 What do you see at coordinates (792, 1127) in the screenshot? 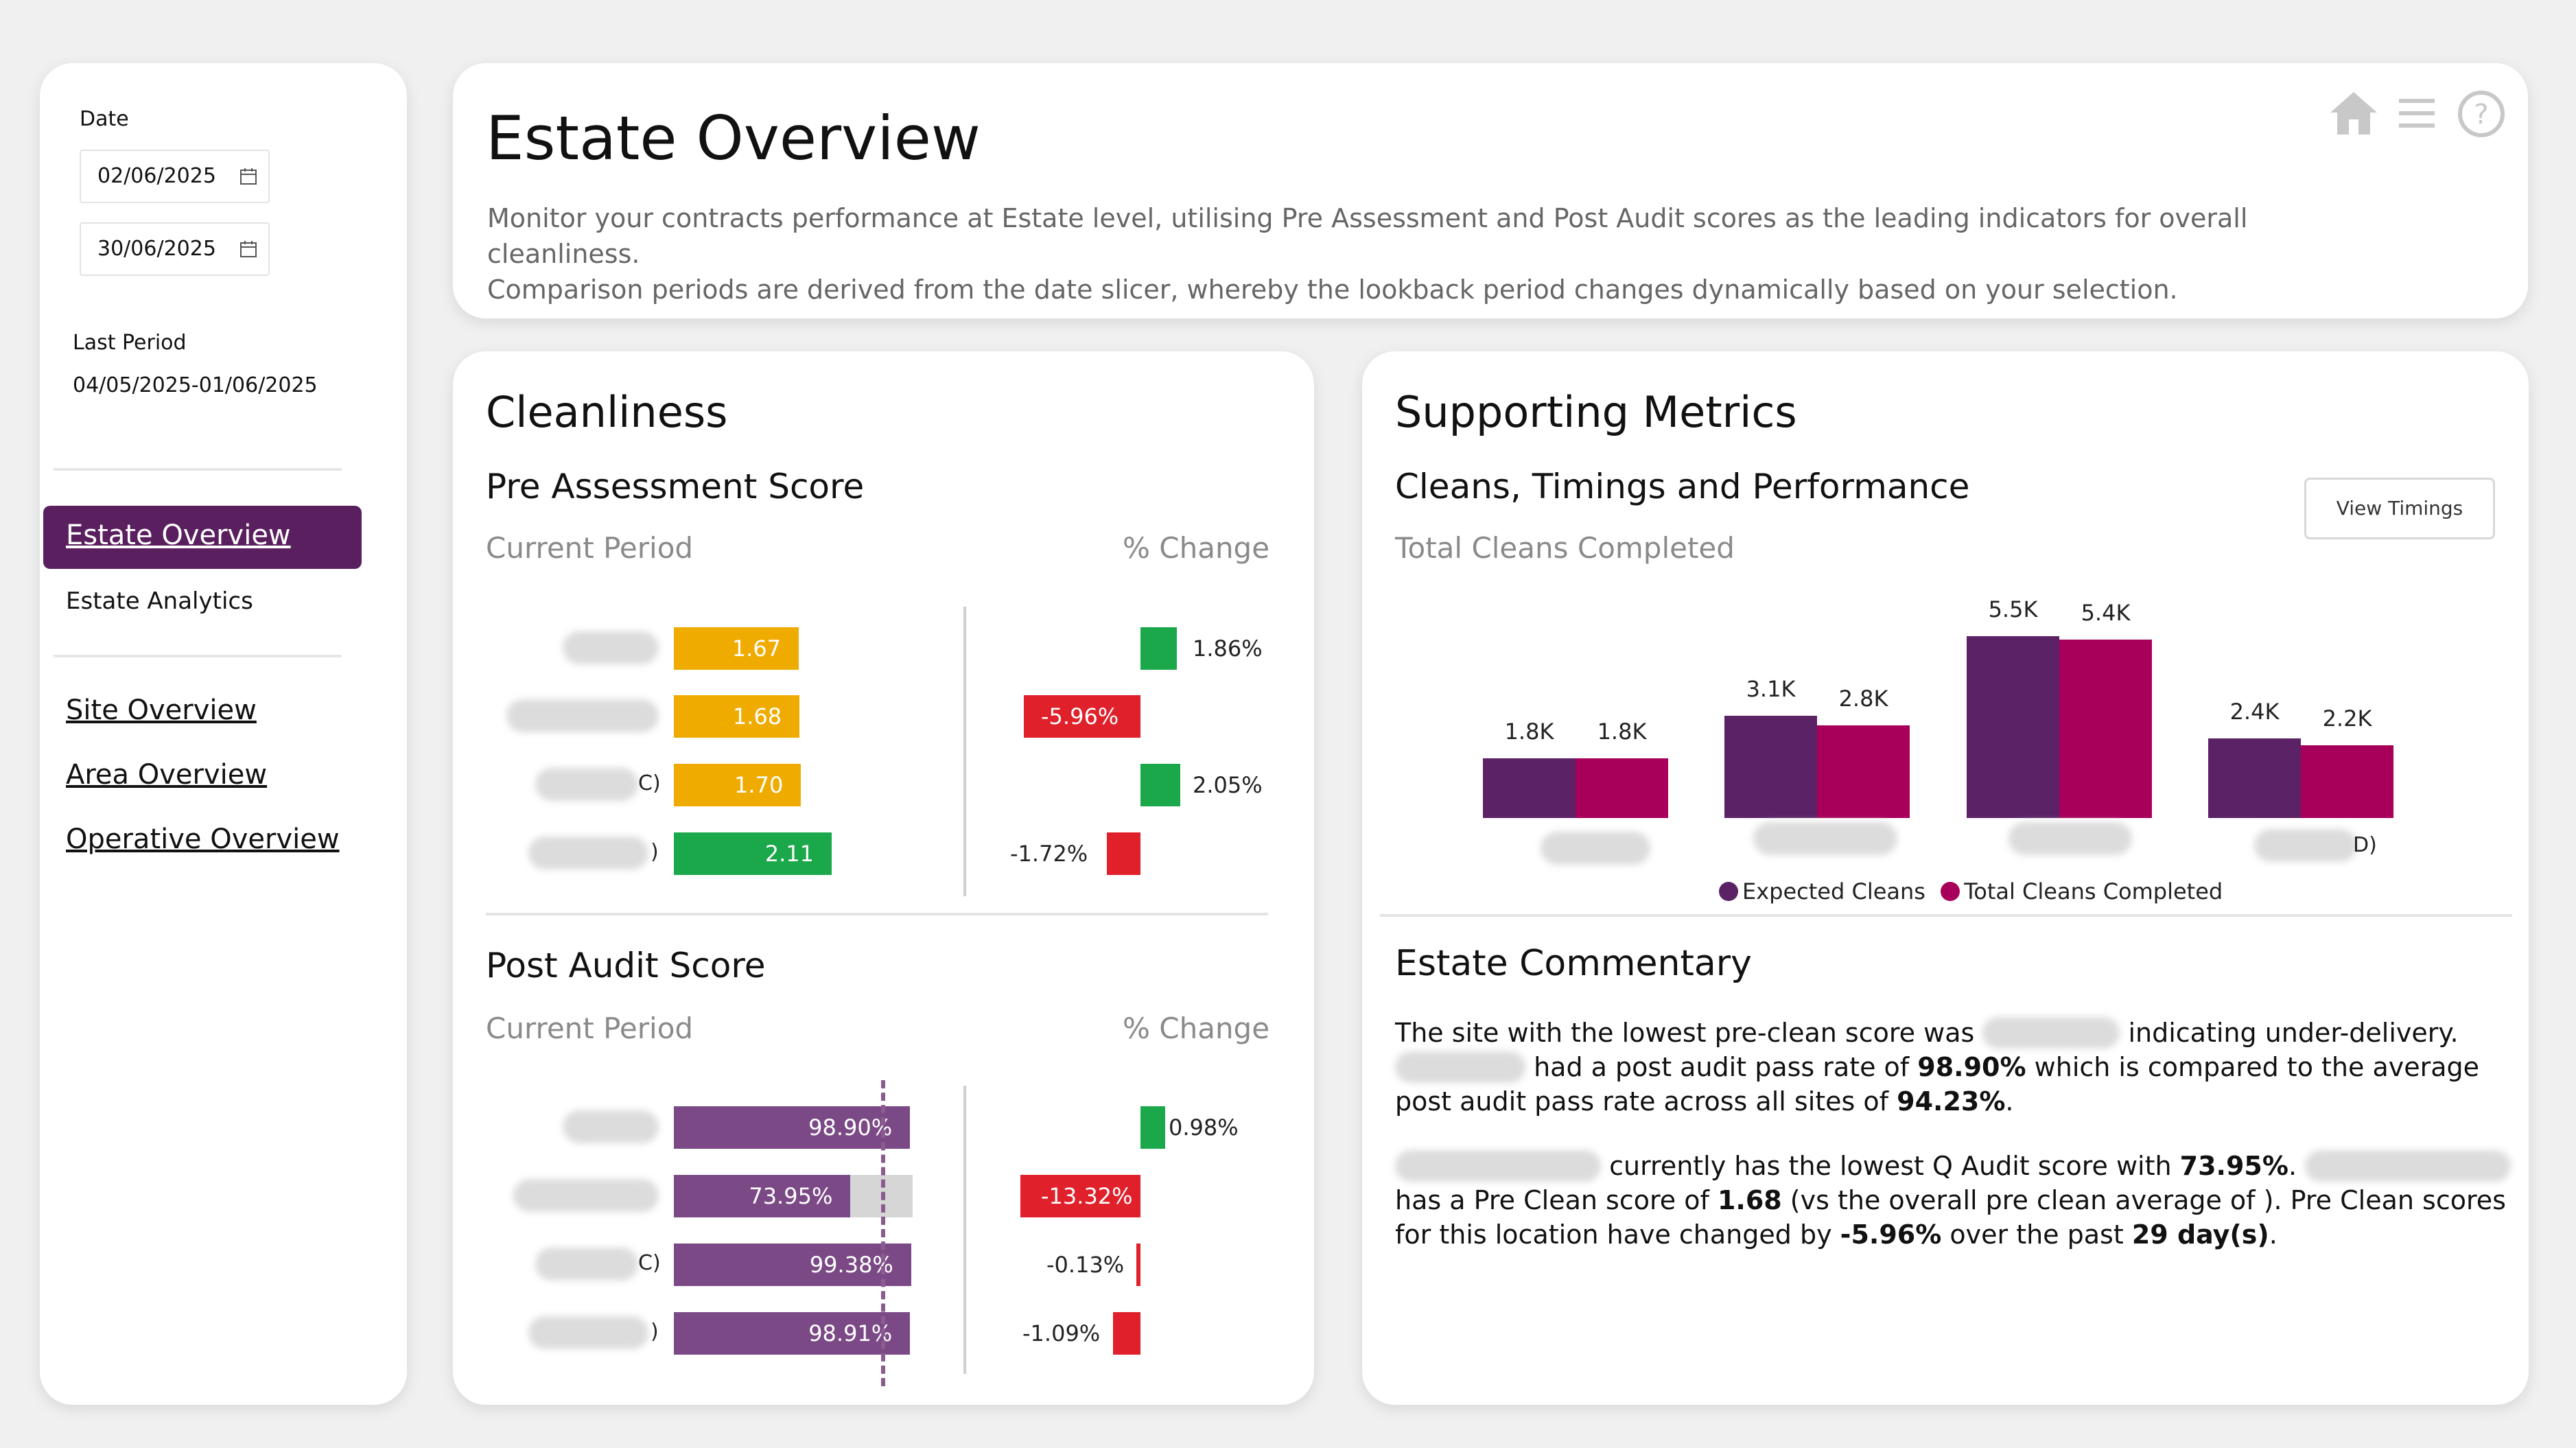
I see `post-score-bar: 98.90%` at bounding box center [792, 1127].